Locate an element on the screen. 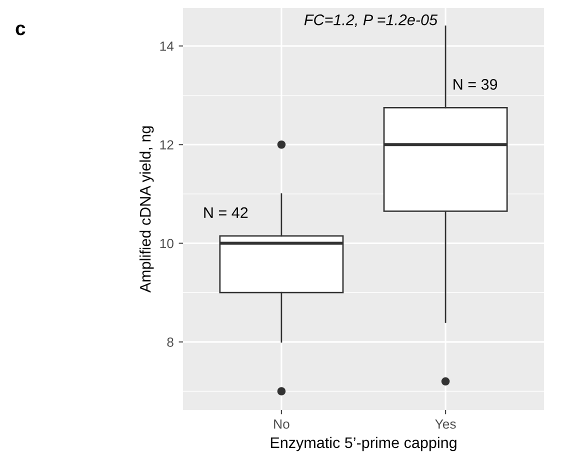 The image size is (579, 462). annotation: N = 42 is located at coordinates (226, 212).